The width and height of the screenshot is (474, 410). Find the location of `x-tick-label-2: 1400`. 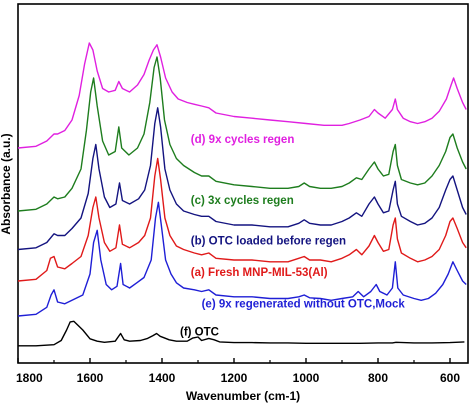

x-tick-label-2: 1400 is located at coordinates (162, 378).